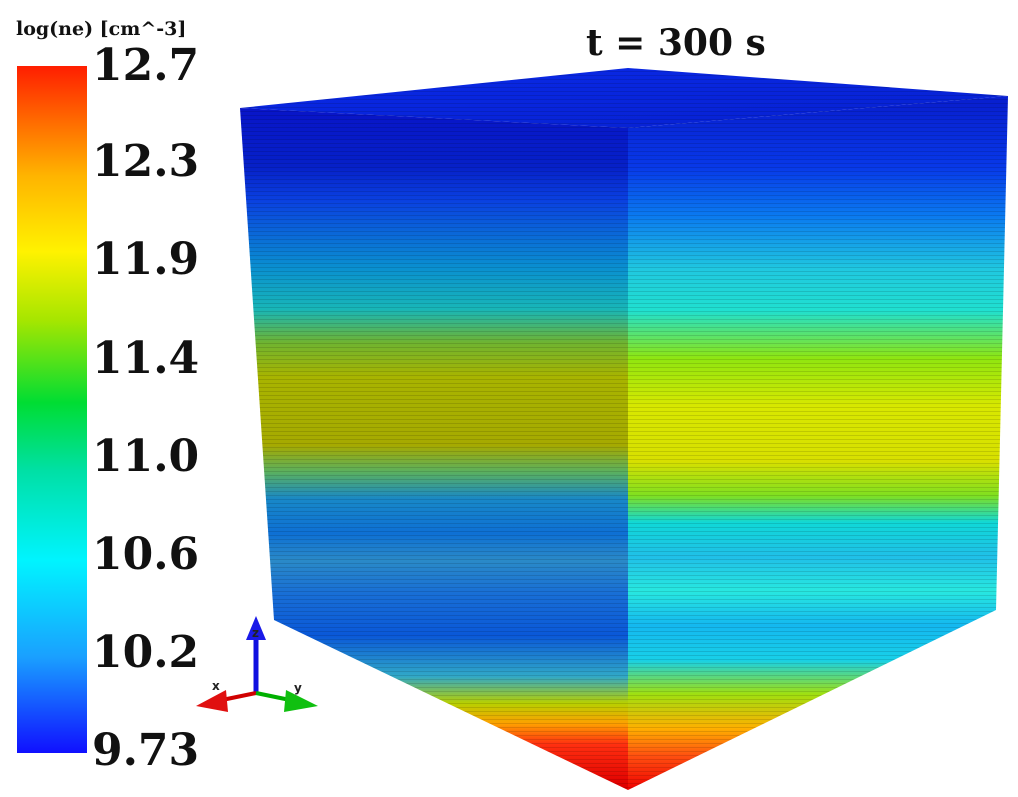 Image resolution: width=1018 pixels, height=797 pixels. What do you see at coordinates (146, 161) in the screenshot?
I see `colorbar-tick: 12.3` at bounding box center [146, 161].